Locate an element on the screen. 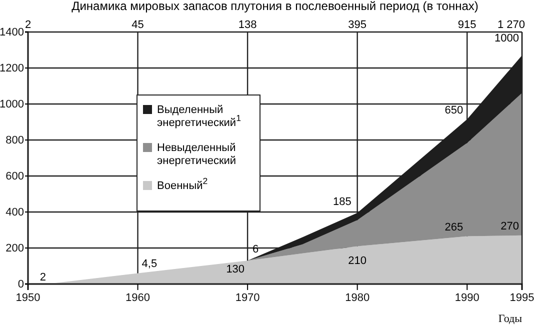  annotation: 650 is located at coordinates (454, 110).